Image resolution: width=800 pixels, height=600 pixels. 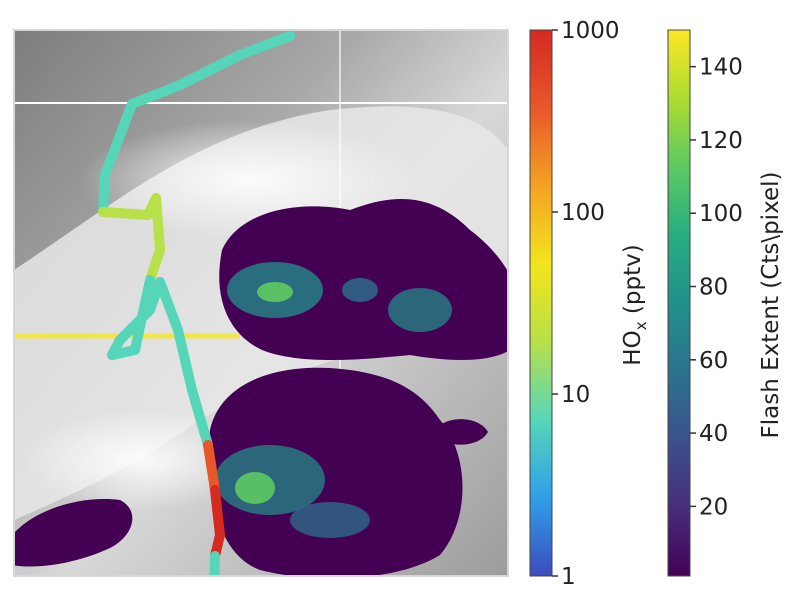 I want to click on colorbar-tick-label: 80, so click(x=713, y=288).